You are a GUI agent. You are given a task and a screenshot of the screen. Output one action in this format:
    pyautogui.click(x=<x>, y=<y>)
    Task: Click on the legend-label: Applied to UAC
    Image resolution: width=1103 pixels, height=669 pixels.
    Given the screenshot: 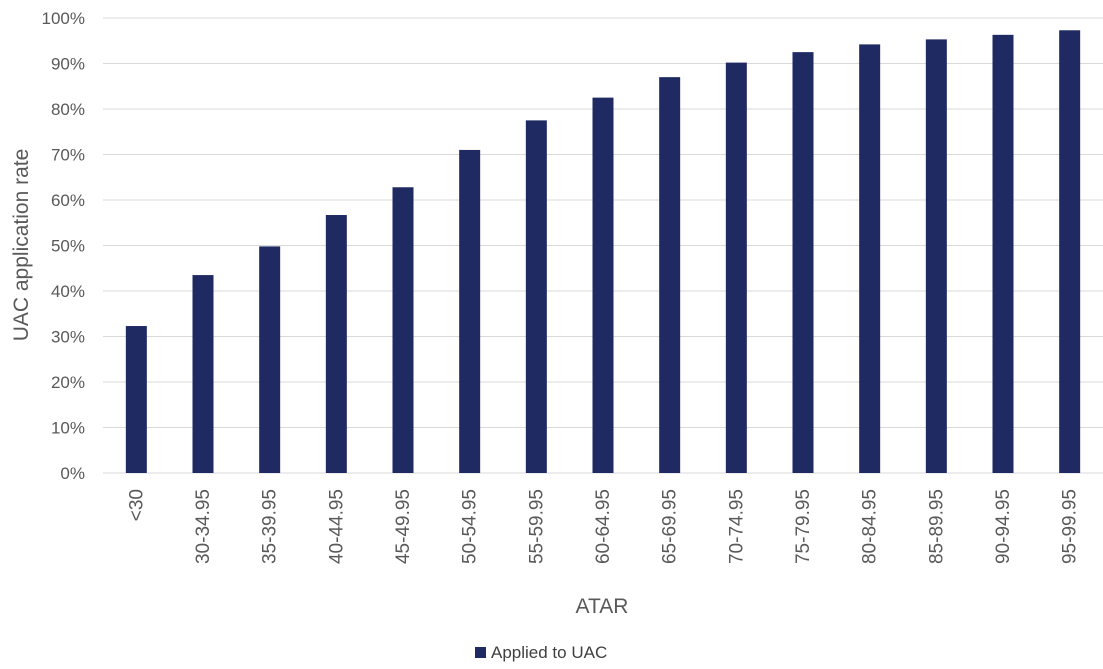 What is the action you would take?
    pyautogui.click(x=549, y=652)
    